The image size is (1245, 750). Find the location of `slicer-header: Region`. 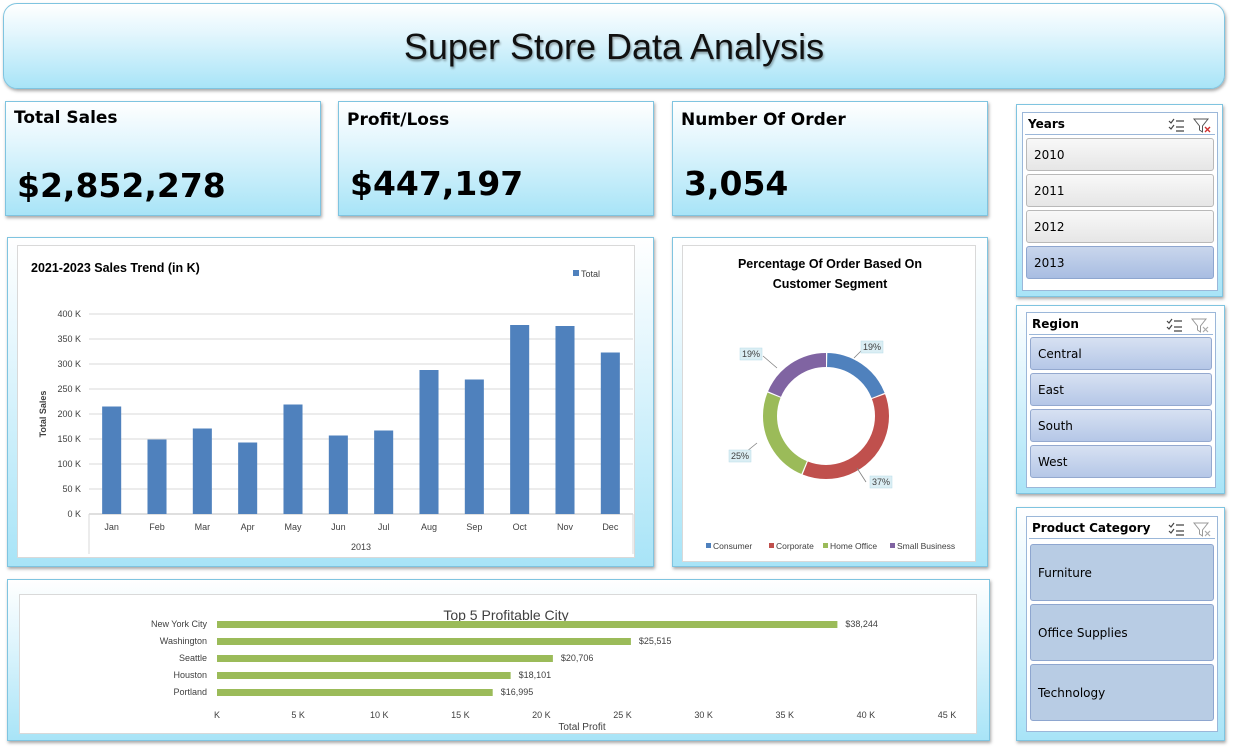

slicer-header: Region is located at coordinates (1121, 325).